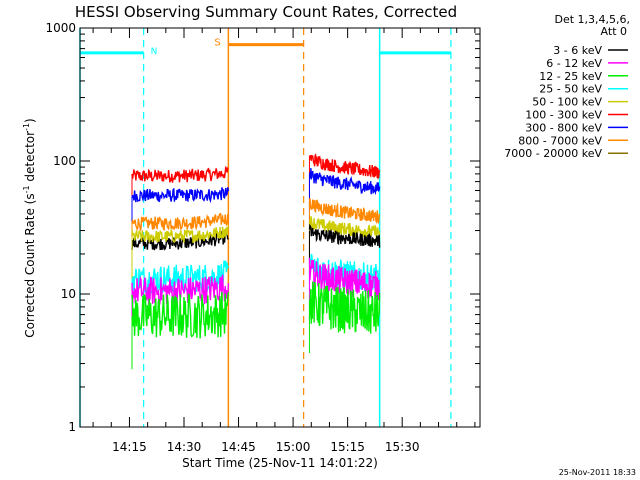  I want to click on x-tick-label: 14:30, so click(184, 447).